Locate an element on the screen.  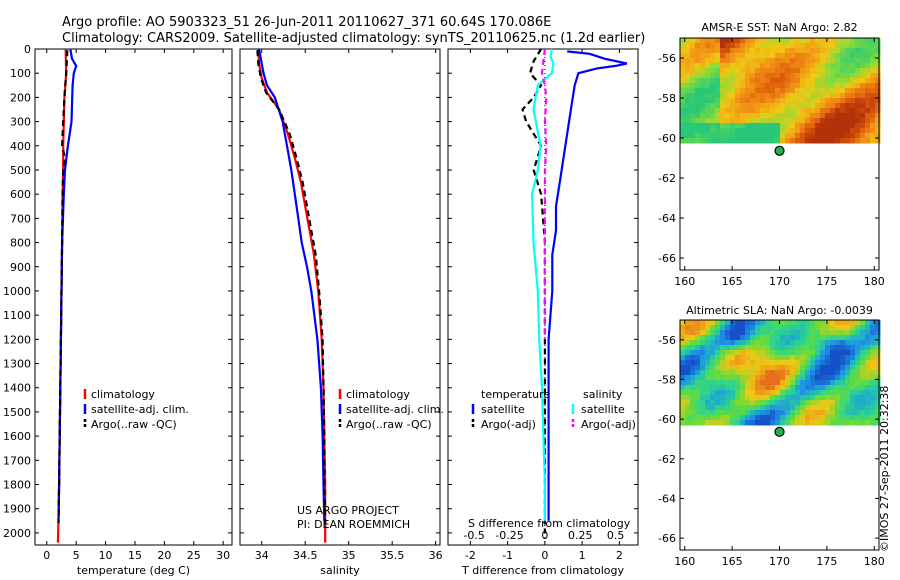
map-x-tick-label: 180 is located at coordinates (874, 281).